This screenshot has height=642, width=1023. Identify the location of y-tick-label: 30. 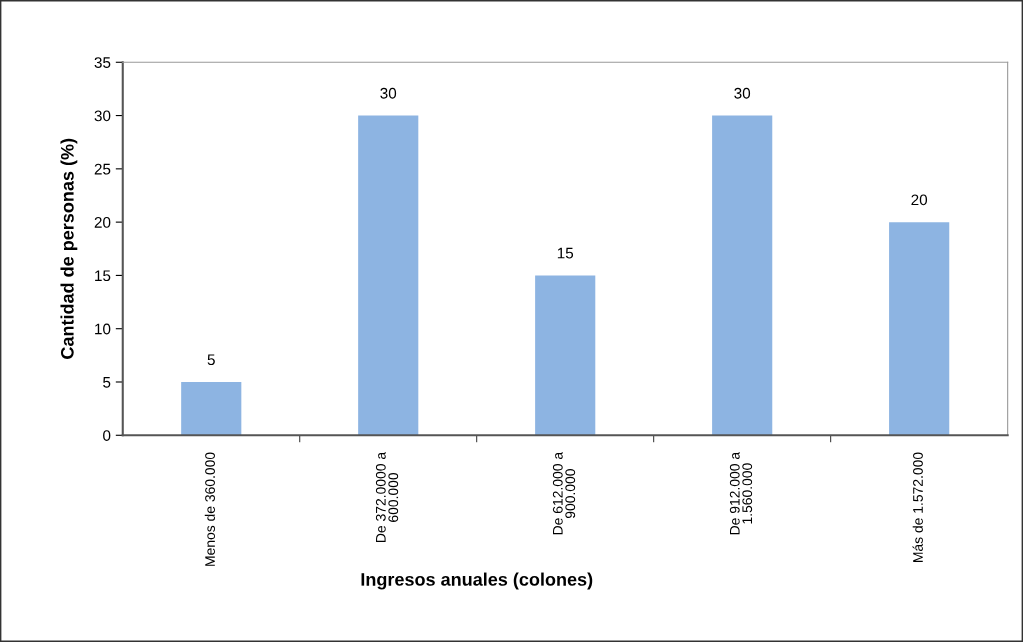
(102, 116).